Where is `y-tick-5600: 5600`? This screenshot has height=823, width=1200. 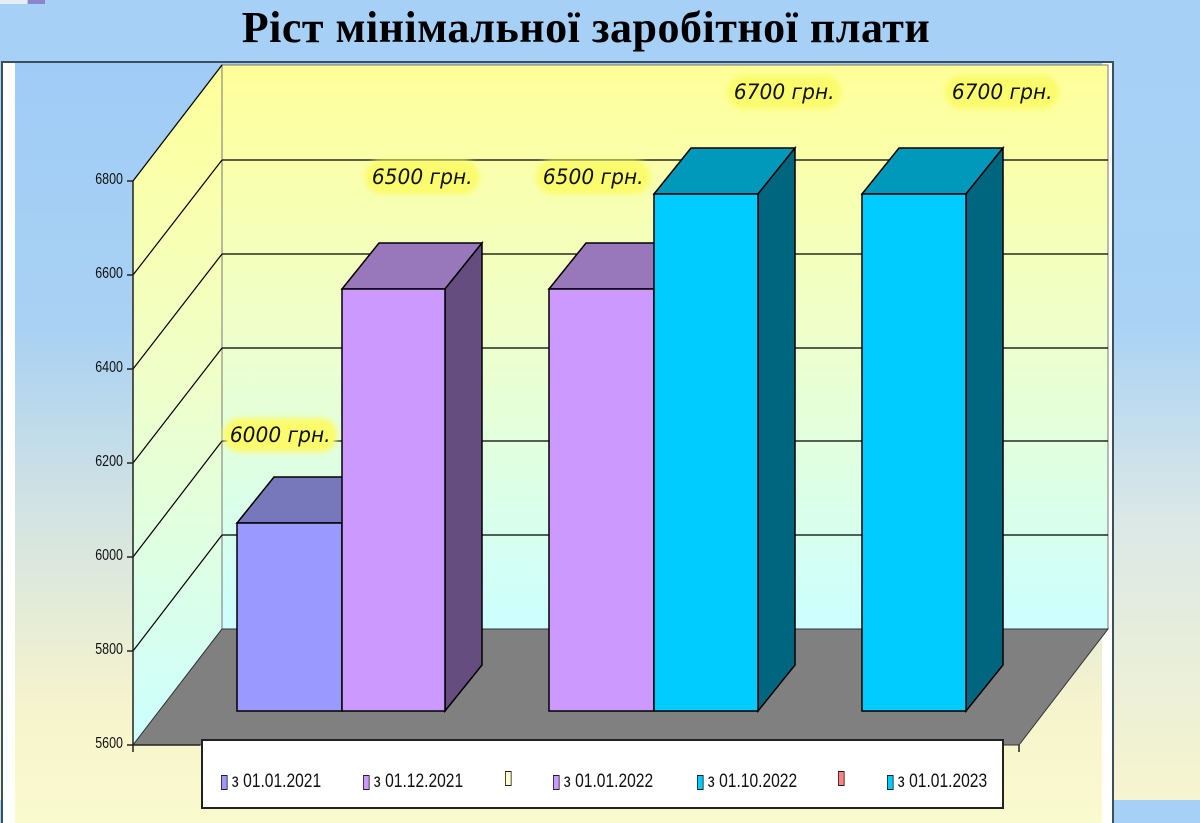
y-tick-5600: 5600 is located at coordinates (109, 743).